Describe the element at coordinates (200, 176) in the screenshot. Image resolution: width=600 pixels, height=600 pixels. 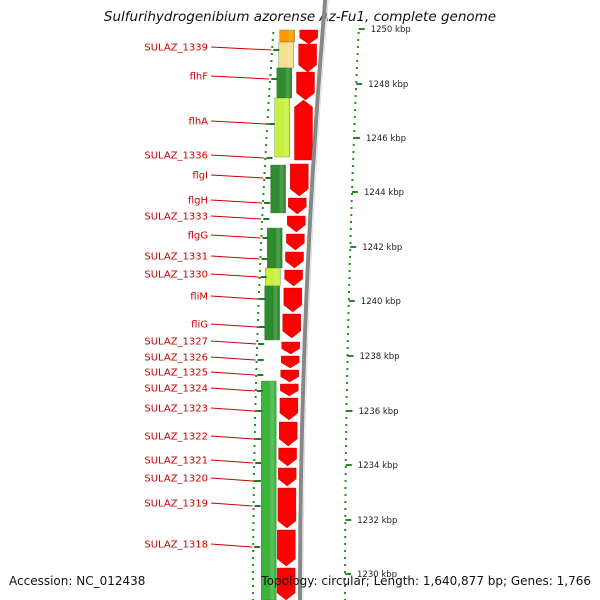
I see `gene-label: flgI` at that location.